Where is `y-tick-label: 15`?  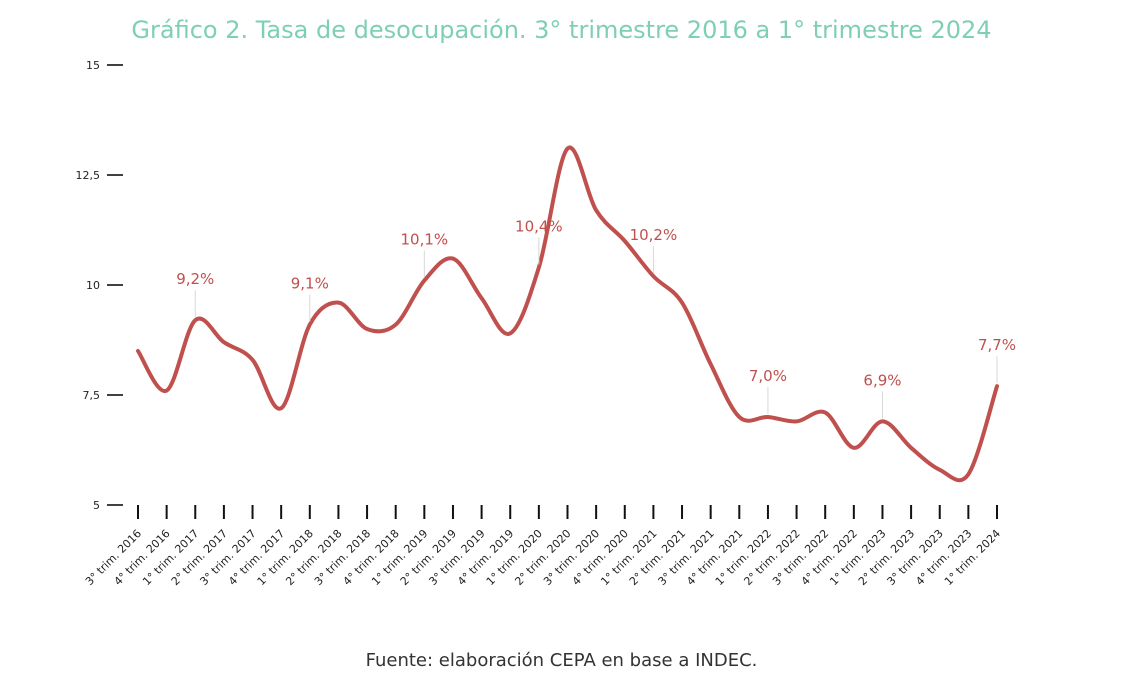 y-tick-label: 15 is located at coordinates (93, 65).